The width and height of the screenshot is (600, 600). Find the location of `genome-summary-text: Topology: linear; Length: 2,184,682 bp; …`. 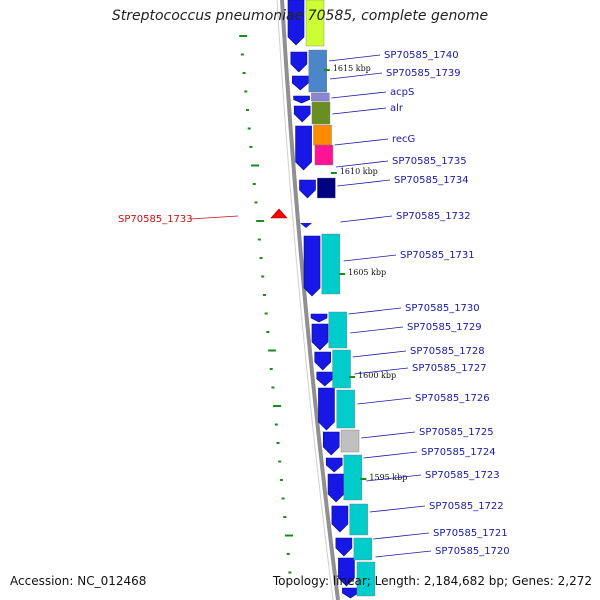

genome-summary-text: Topology: linear; Length: 2,184,682 bp; … is located at coordinates (432, 581).